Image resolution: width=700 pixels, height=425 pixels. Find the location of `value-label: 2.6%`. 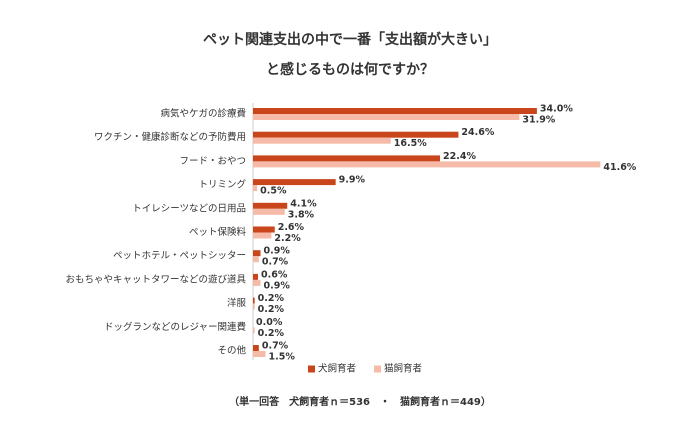

value-label: 2.6% is located at coordinates (291, 227).